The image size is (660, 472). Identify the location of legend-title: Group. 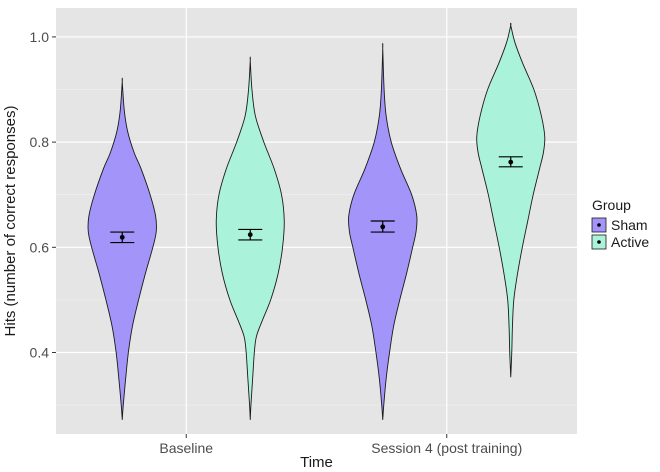
(611, 205).